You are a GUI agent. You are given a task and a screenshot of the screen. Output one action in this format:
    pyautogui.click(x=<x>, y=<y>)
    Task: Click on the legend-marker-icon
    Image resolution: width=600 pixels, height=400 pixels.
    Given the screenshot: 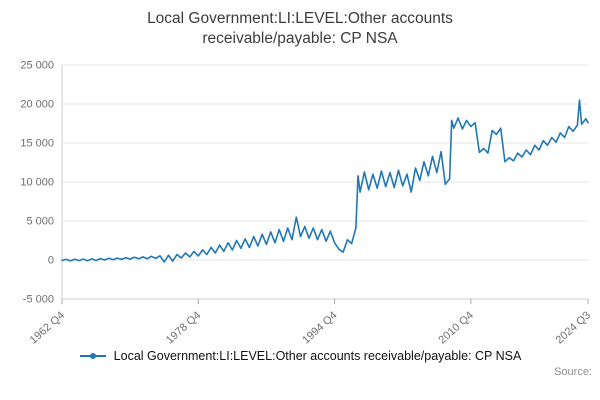 What is the action you would take?
    pyautogui.click(x=92, y=356)
    